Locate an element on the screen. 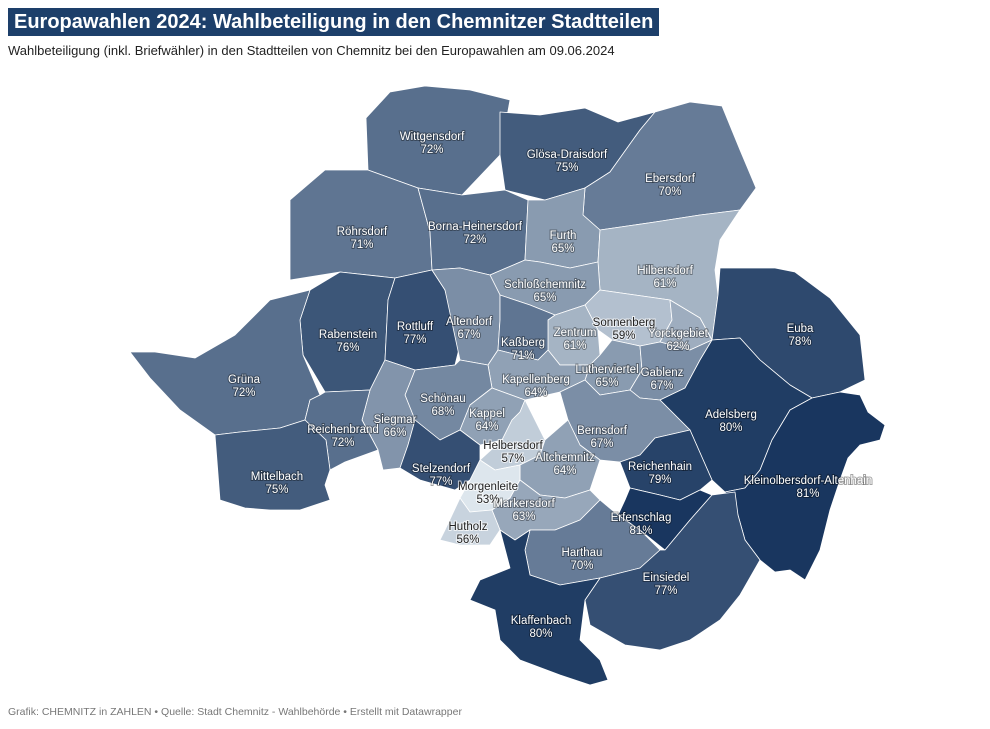  district-value-altchemnitz: 64% is located at coordinates (564, 471).